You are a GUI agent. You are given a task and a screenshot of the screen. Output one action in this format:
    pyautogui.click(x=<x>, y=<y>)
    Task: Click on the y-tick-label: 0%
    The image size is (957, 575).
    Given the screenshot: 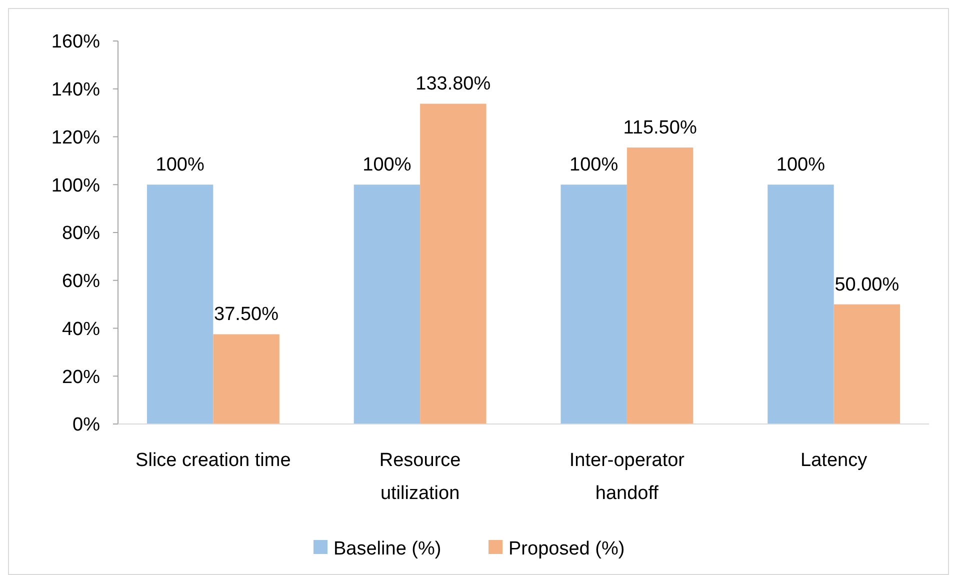 What is the action you would take?
    pyautogui.click(x=86, y=425)
    